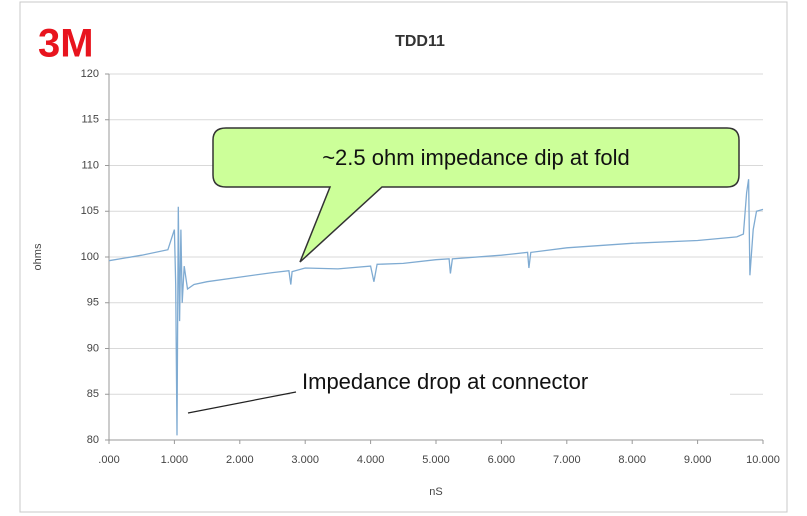 This screenshot has height=516, width=807. What do you see at coordinates (242, 402) in the screenshot?
I see `leader-line` at bounding box center [242, 402].